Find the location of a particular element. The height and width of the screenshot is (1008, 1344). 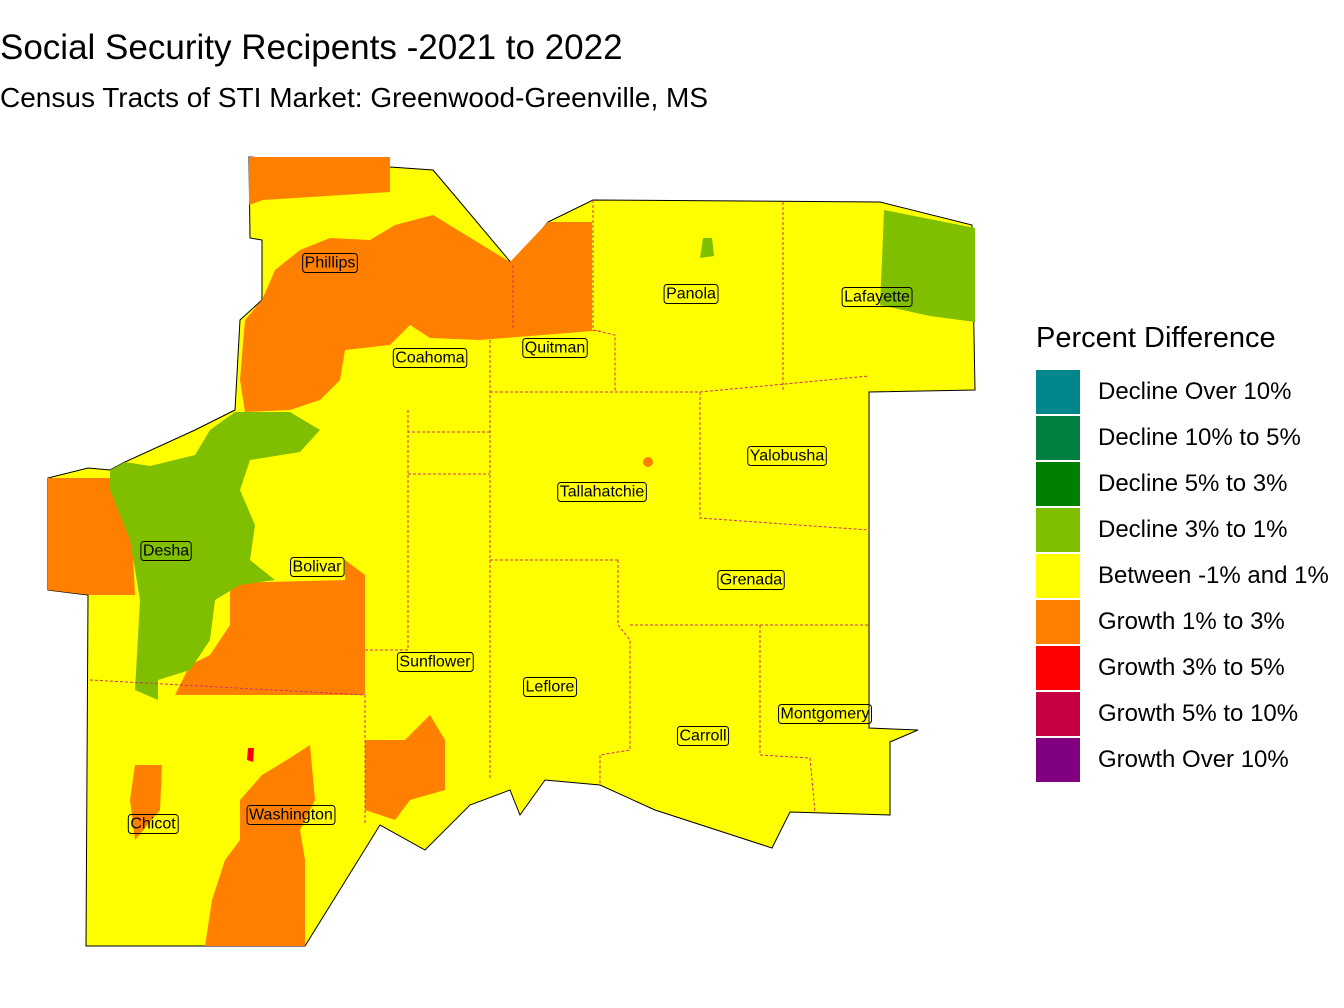

county-label-text: Panola is located at coordinates (691, 294).